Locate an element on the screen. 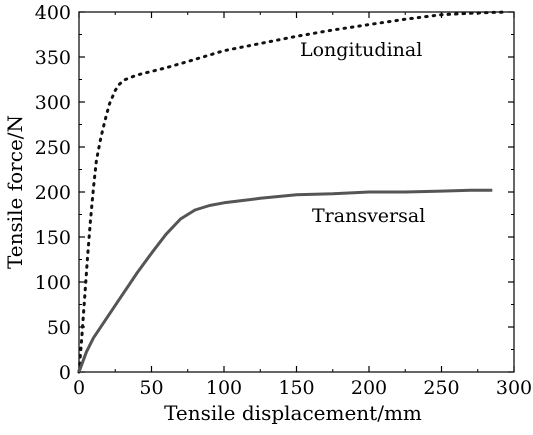  y-tick-label: 350 is located at coordinates (53, 58).